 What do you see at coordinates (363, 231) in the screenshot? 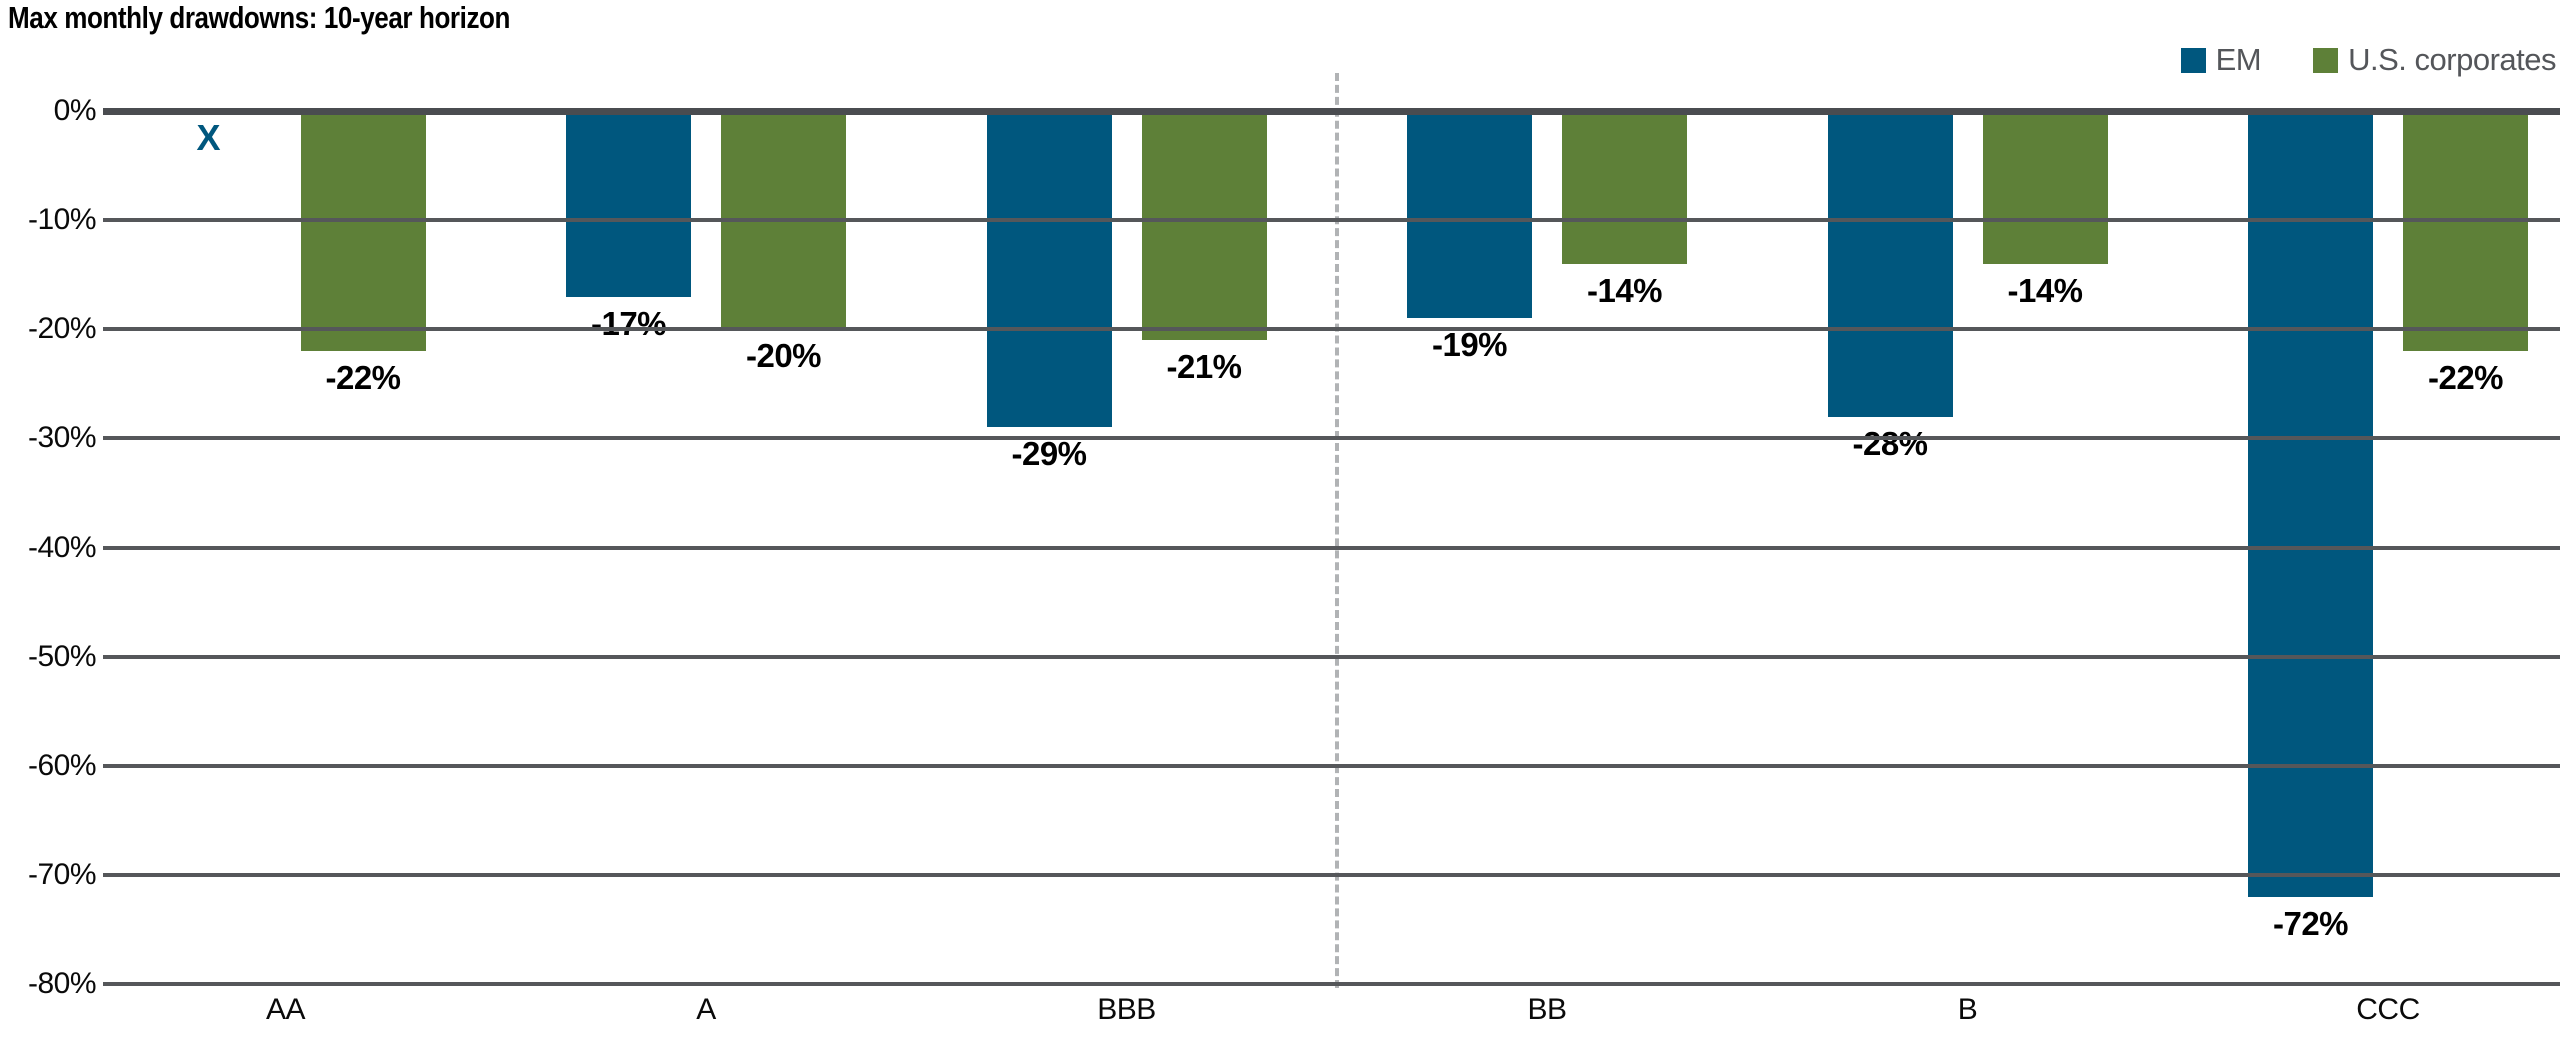
I see `bar-u-s-corporates-aa` at bounding box center [363, 231].